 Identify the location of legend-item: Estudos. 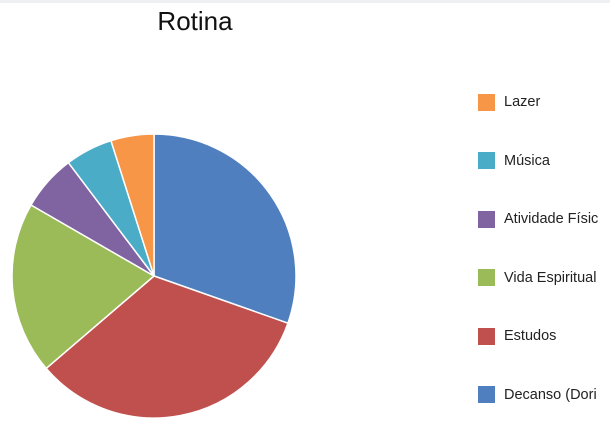
(544, 336).